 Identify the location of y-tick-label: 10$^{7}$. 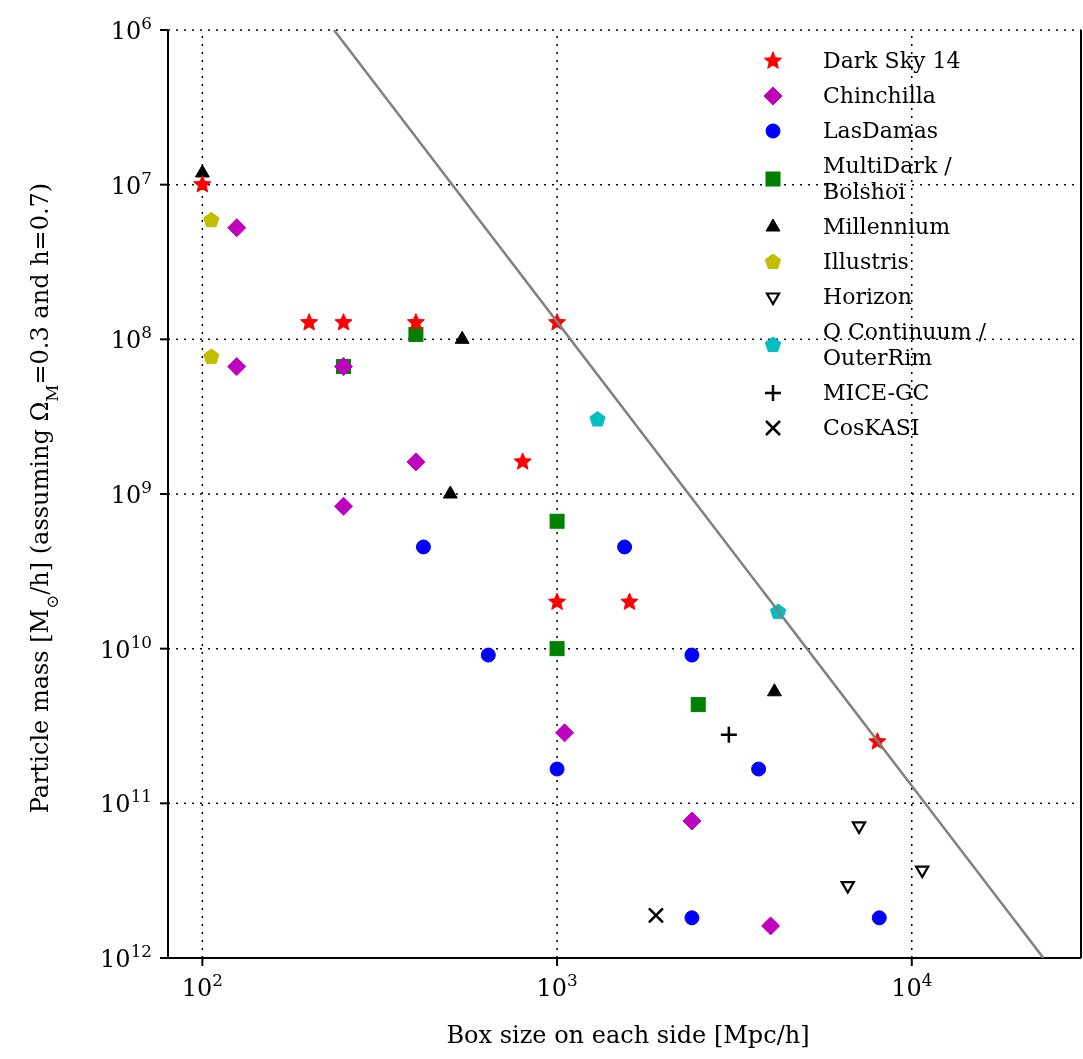
(131, 183).